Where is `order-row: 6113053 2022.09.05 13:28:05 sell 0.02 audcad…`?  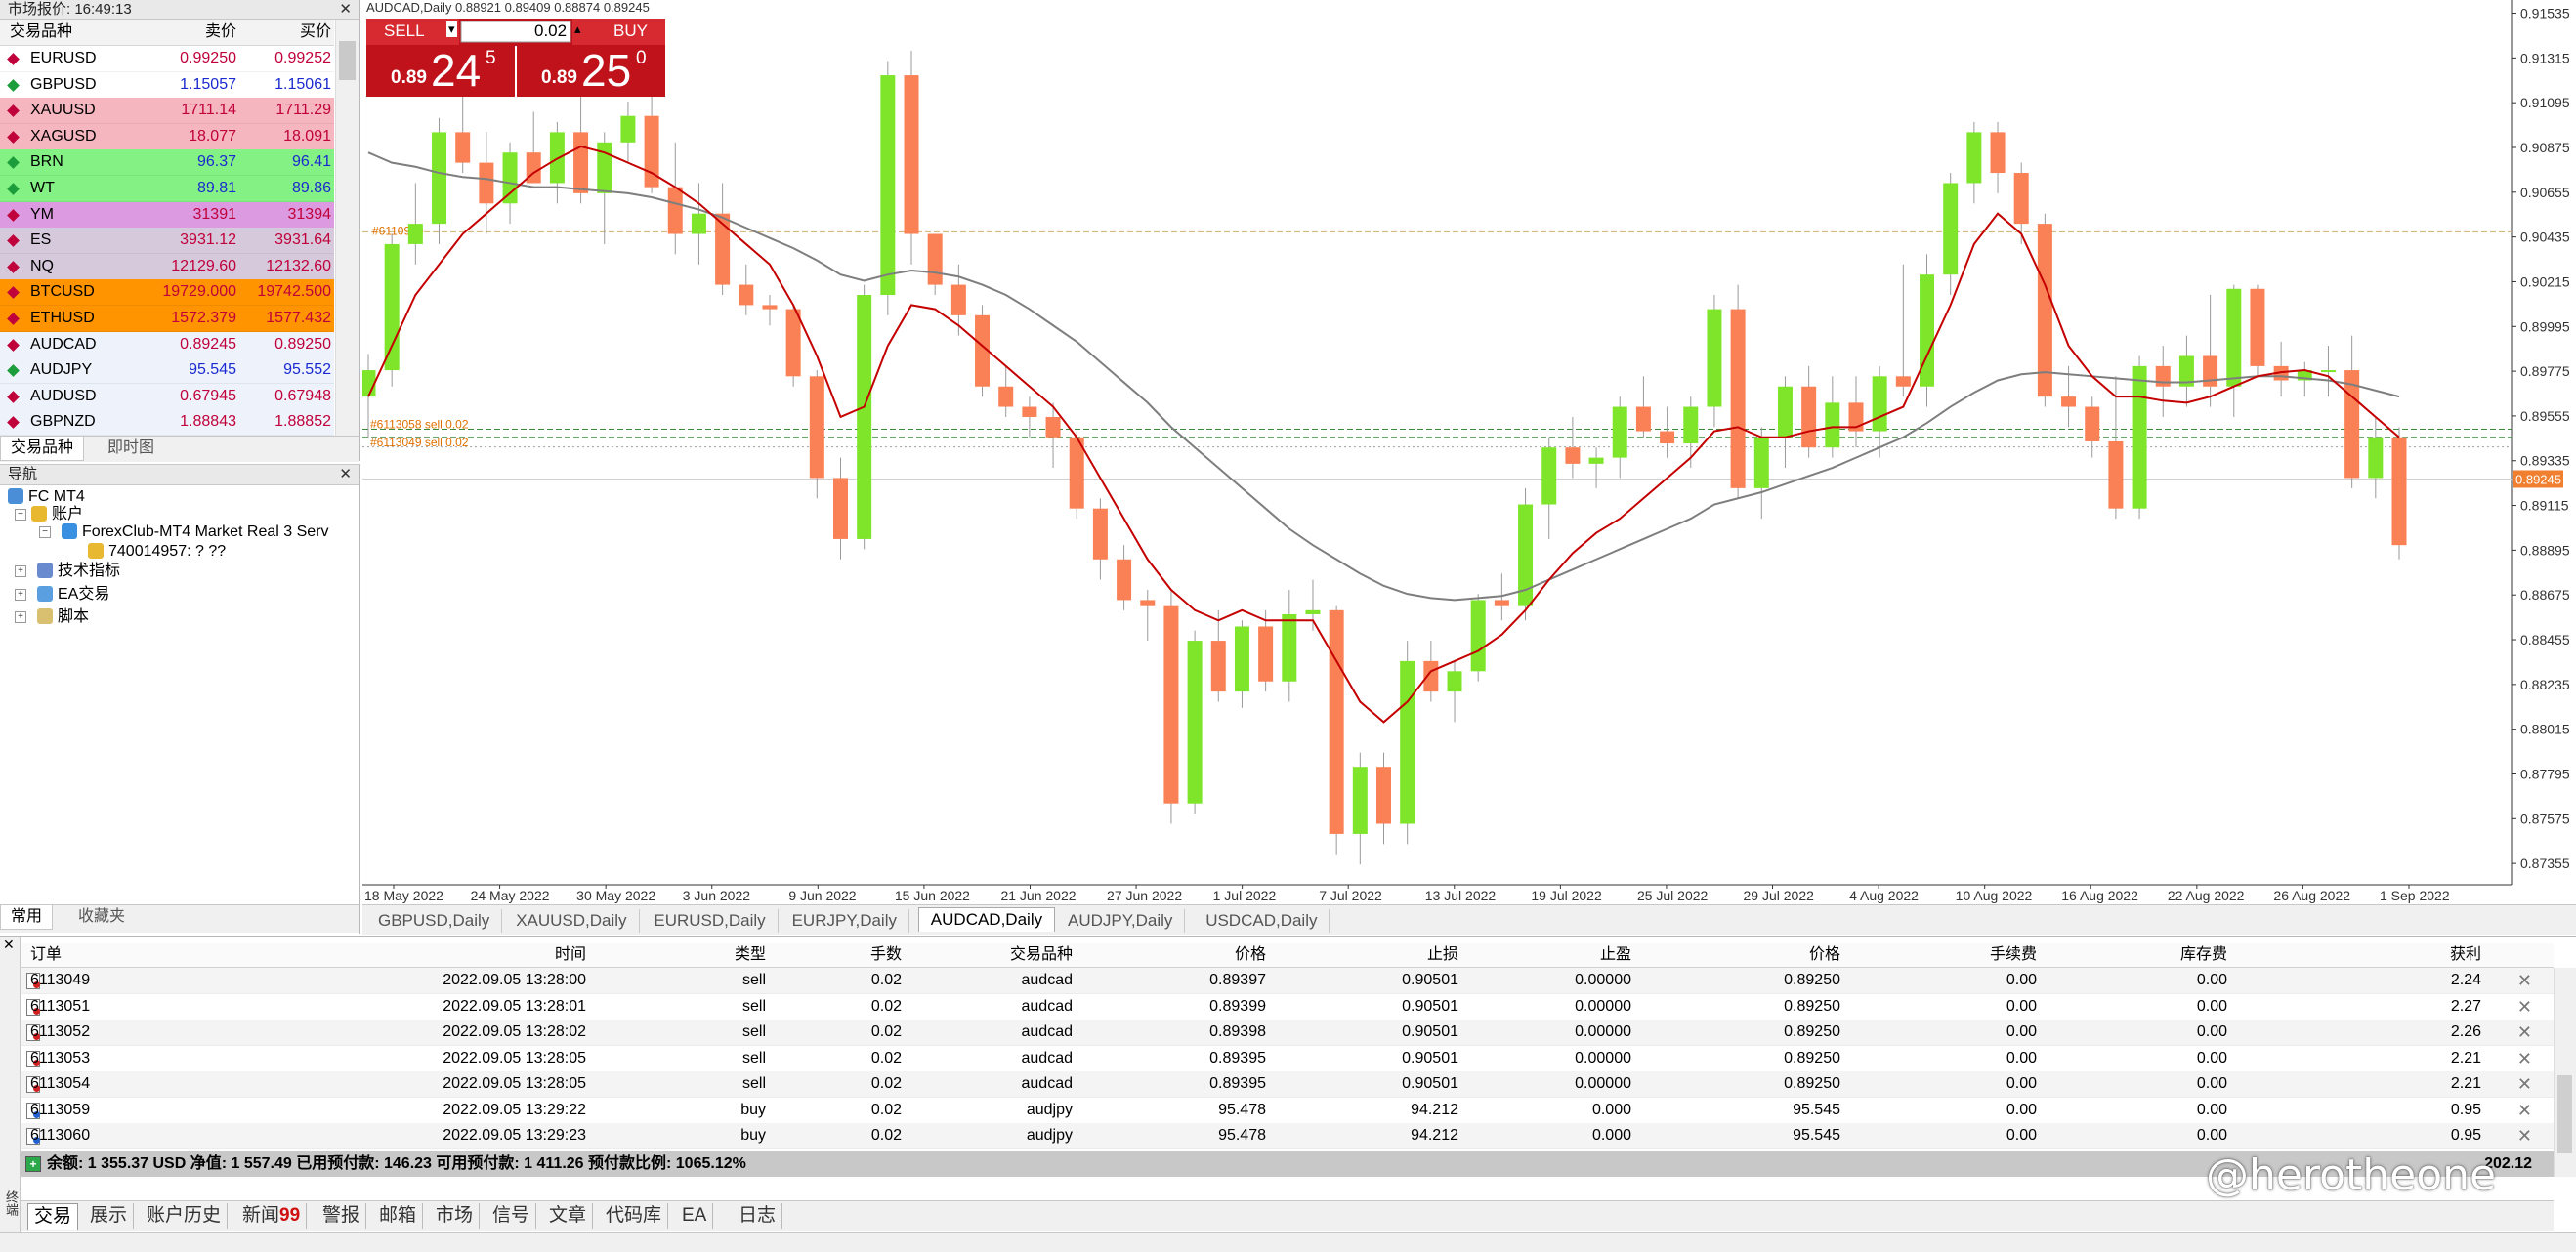
order-row: 6113053 2022.09.05 13:28:05 sell 0.02 audcad… is located at coordinates (1287, 1059).